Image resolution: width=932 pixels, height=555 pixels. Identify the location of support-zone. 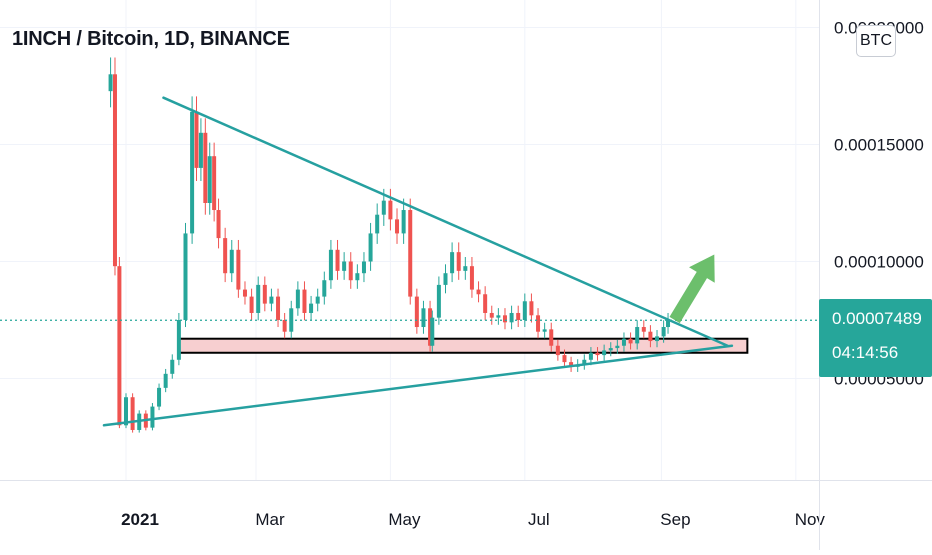
(463, 345).